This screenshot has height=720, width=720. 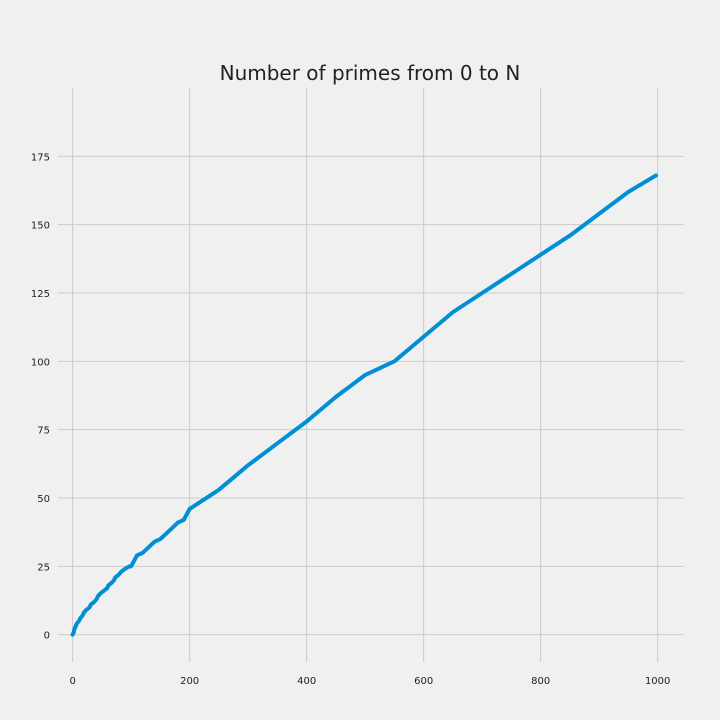 What do you see at coordinates (423, 681) in the screenshot?
I see `x-tick-label-3: 600` at bounding box center [423, 681].